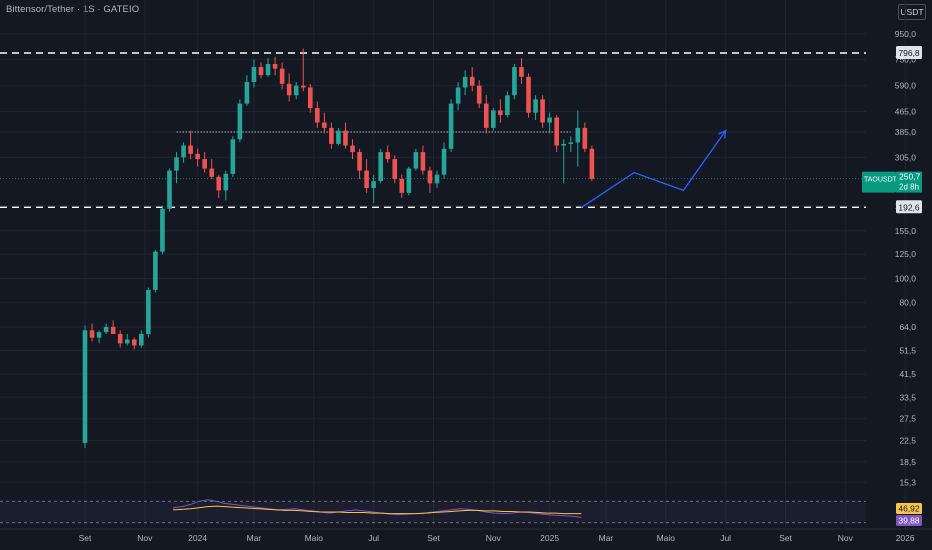 The image size is (932, 550). I want to click on rsi-tag-bg, so click(909, 520).